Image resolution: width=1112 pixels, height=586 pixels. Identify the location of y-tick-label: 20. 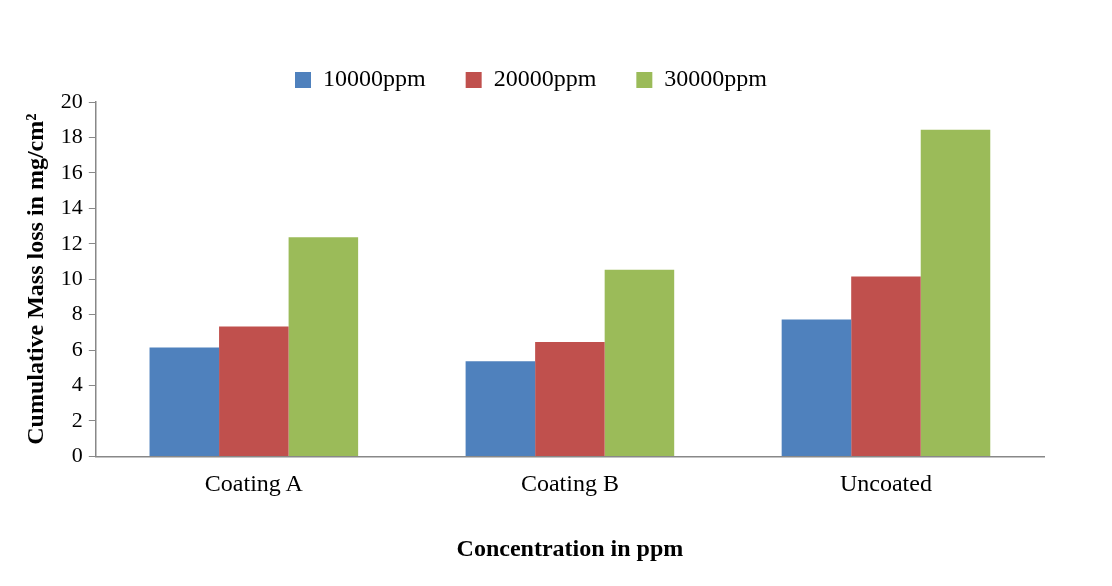
(71, 100).